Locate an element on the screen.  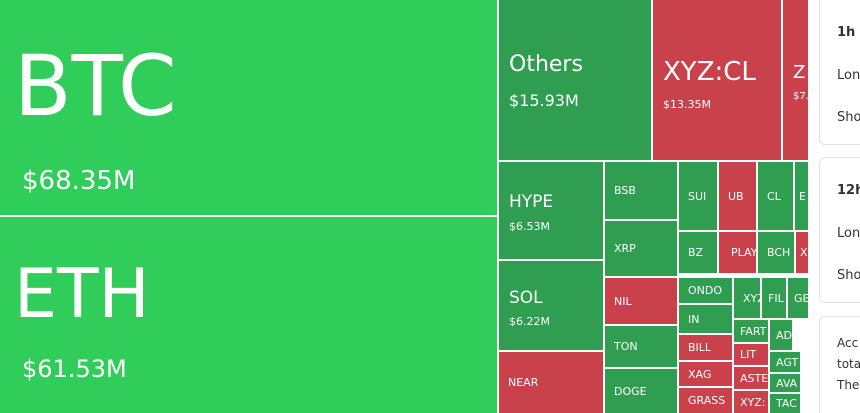
tile-label: Z is located at coordinates (799, 72).